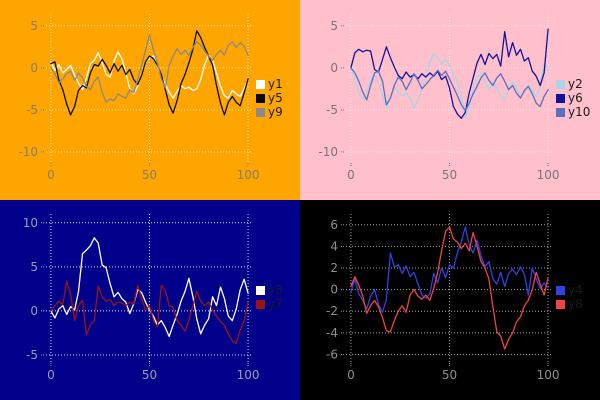 Image resolution: width=600 pixels, height=400 pixels. I want to click on legend-label: y6, so click(575, 98).